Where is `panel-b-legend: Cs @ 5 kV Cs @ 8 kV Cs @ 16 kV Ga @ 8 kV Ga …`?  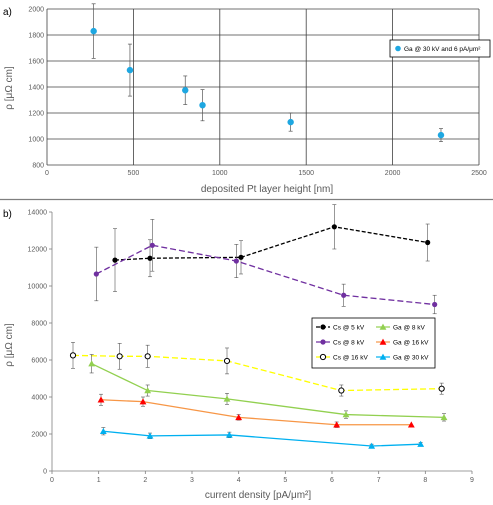 panel-b-legend: Cs @ 5 kV Cs @ 8 kV Cs @ 16 kV Ga @ 8 kV Ga … is located at coordinates (373, 343).